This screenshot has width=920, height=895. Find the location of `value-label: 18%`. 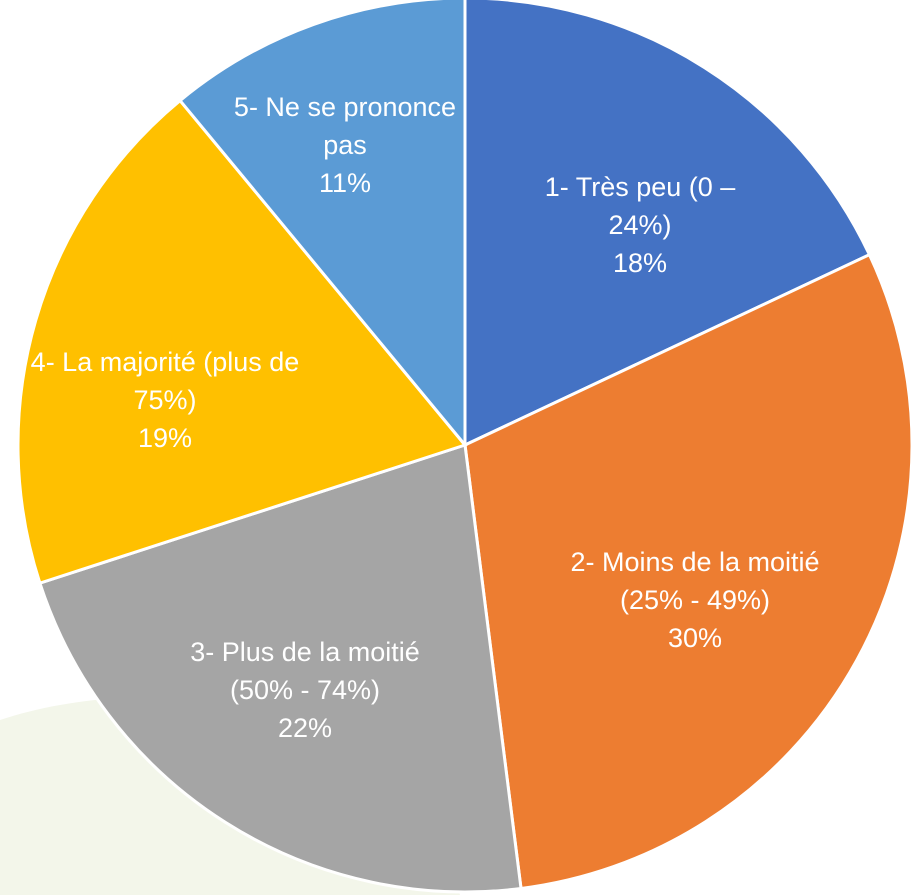

value-label: 18% is located at coordinates (640, 263).